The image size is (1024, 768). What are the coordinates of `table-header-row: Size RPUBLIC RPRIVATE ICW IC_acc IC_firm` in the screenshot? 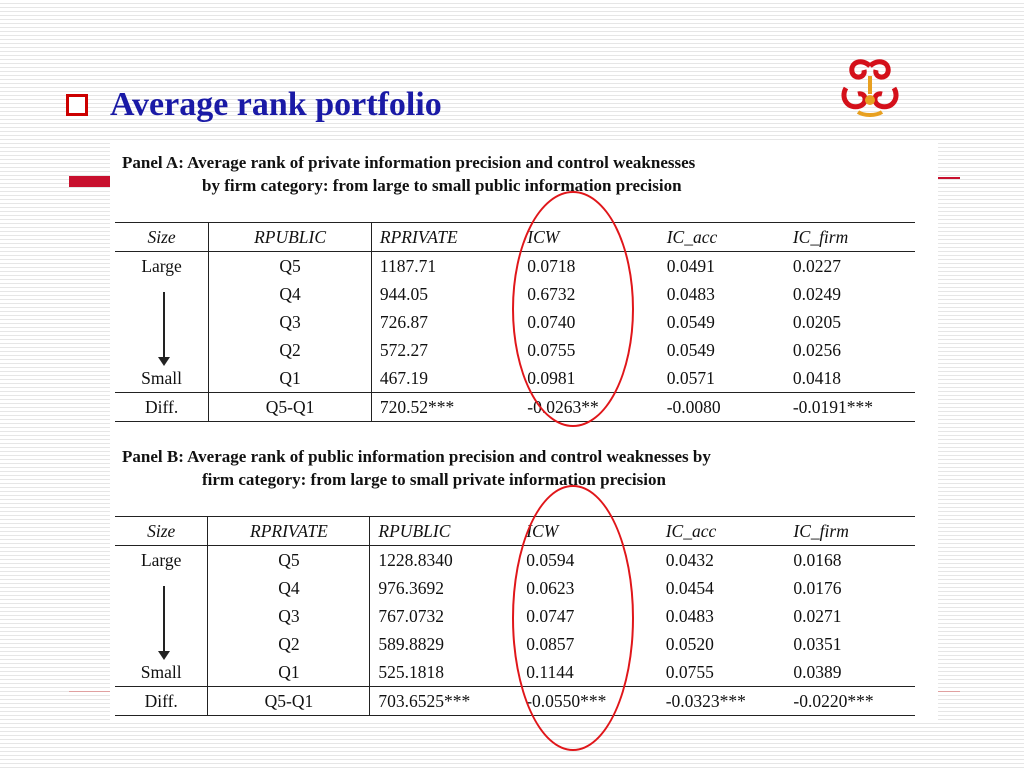 It's located at (515, 237).